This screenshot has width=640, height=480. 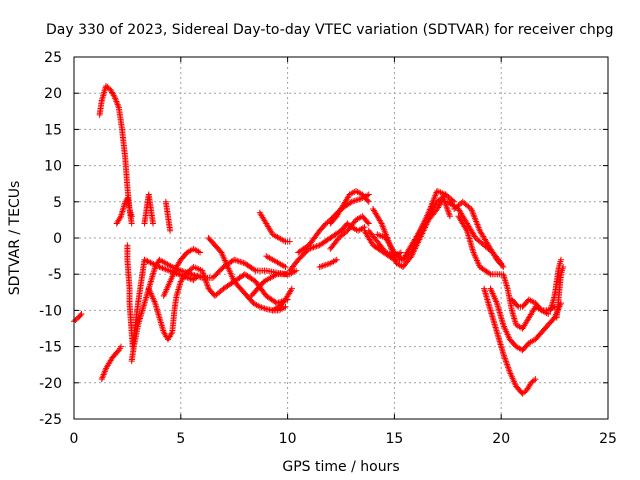 What do you see at coordinates (53, 94) in the screenshot?
I see `y-tick-label: 20` at bounding box center [53, 94].